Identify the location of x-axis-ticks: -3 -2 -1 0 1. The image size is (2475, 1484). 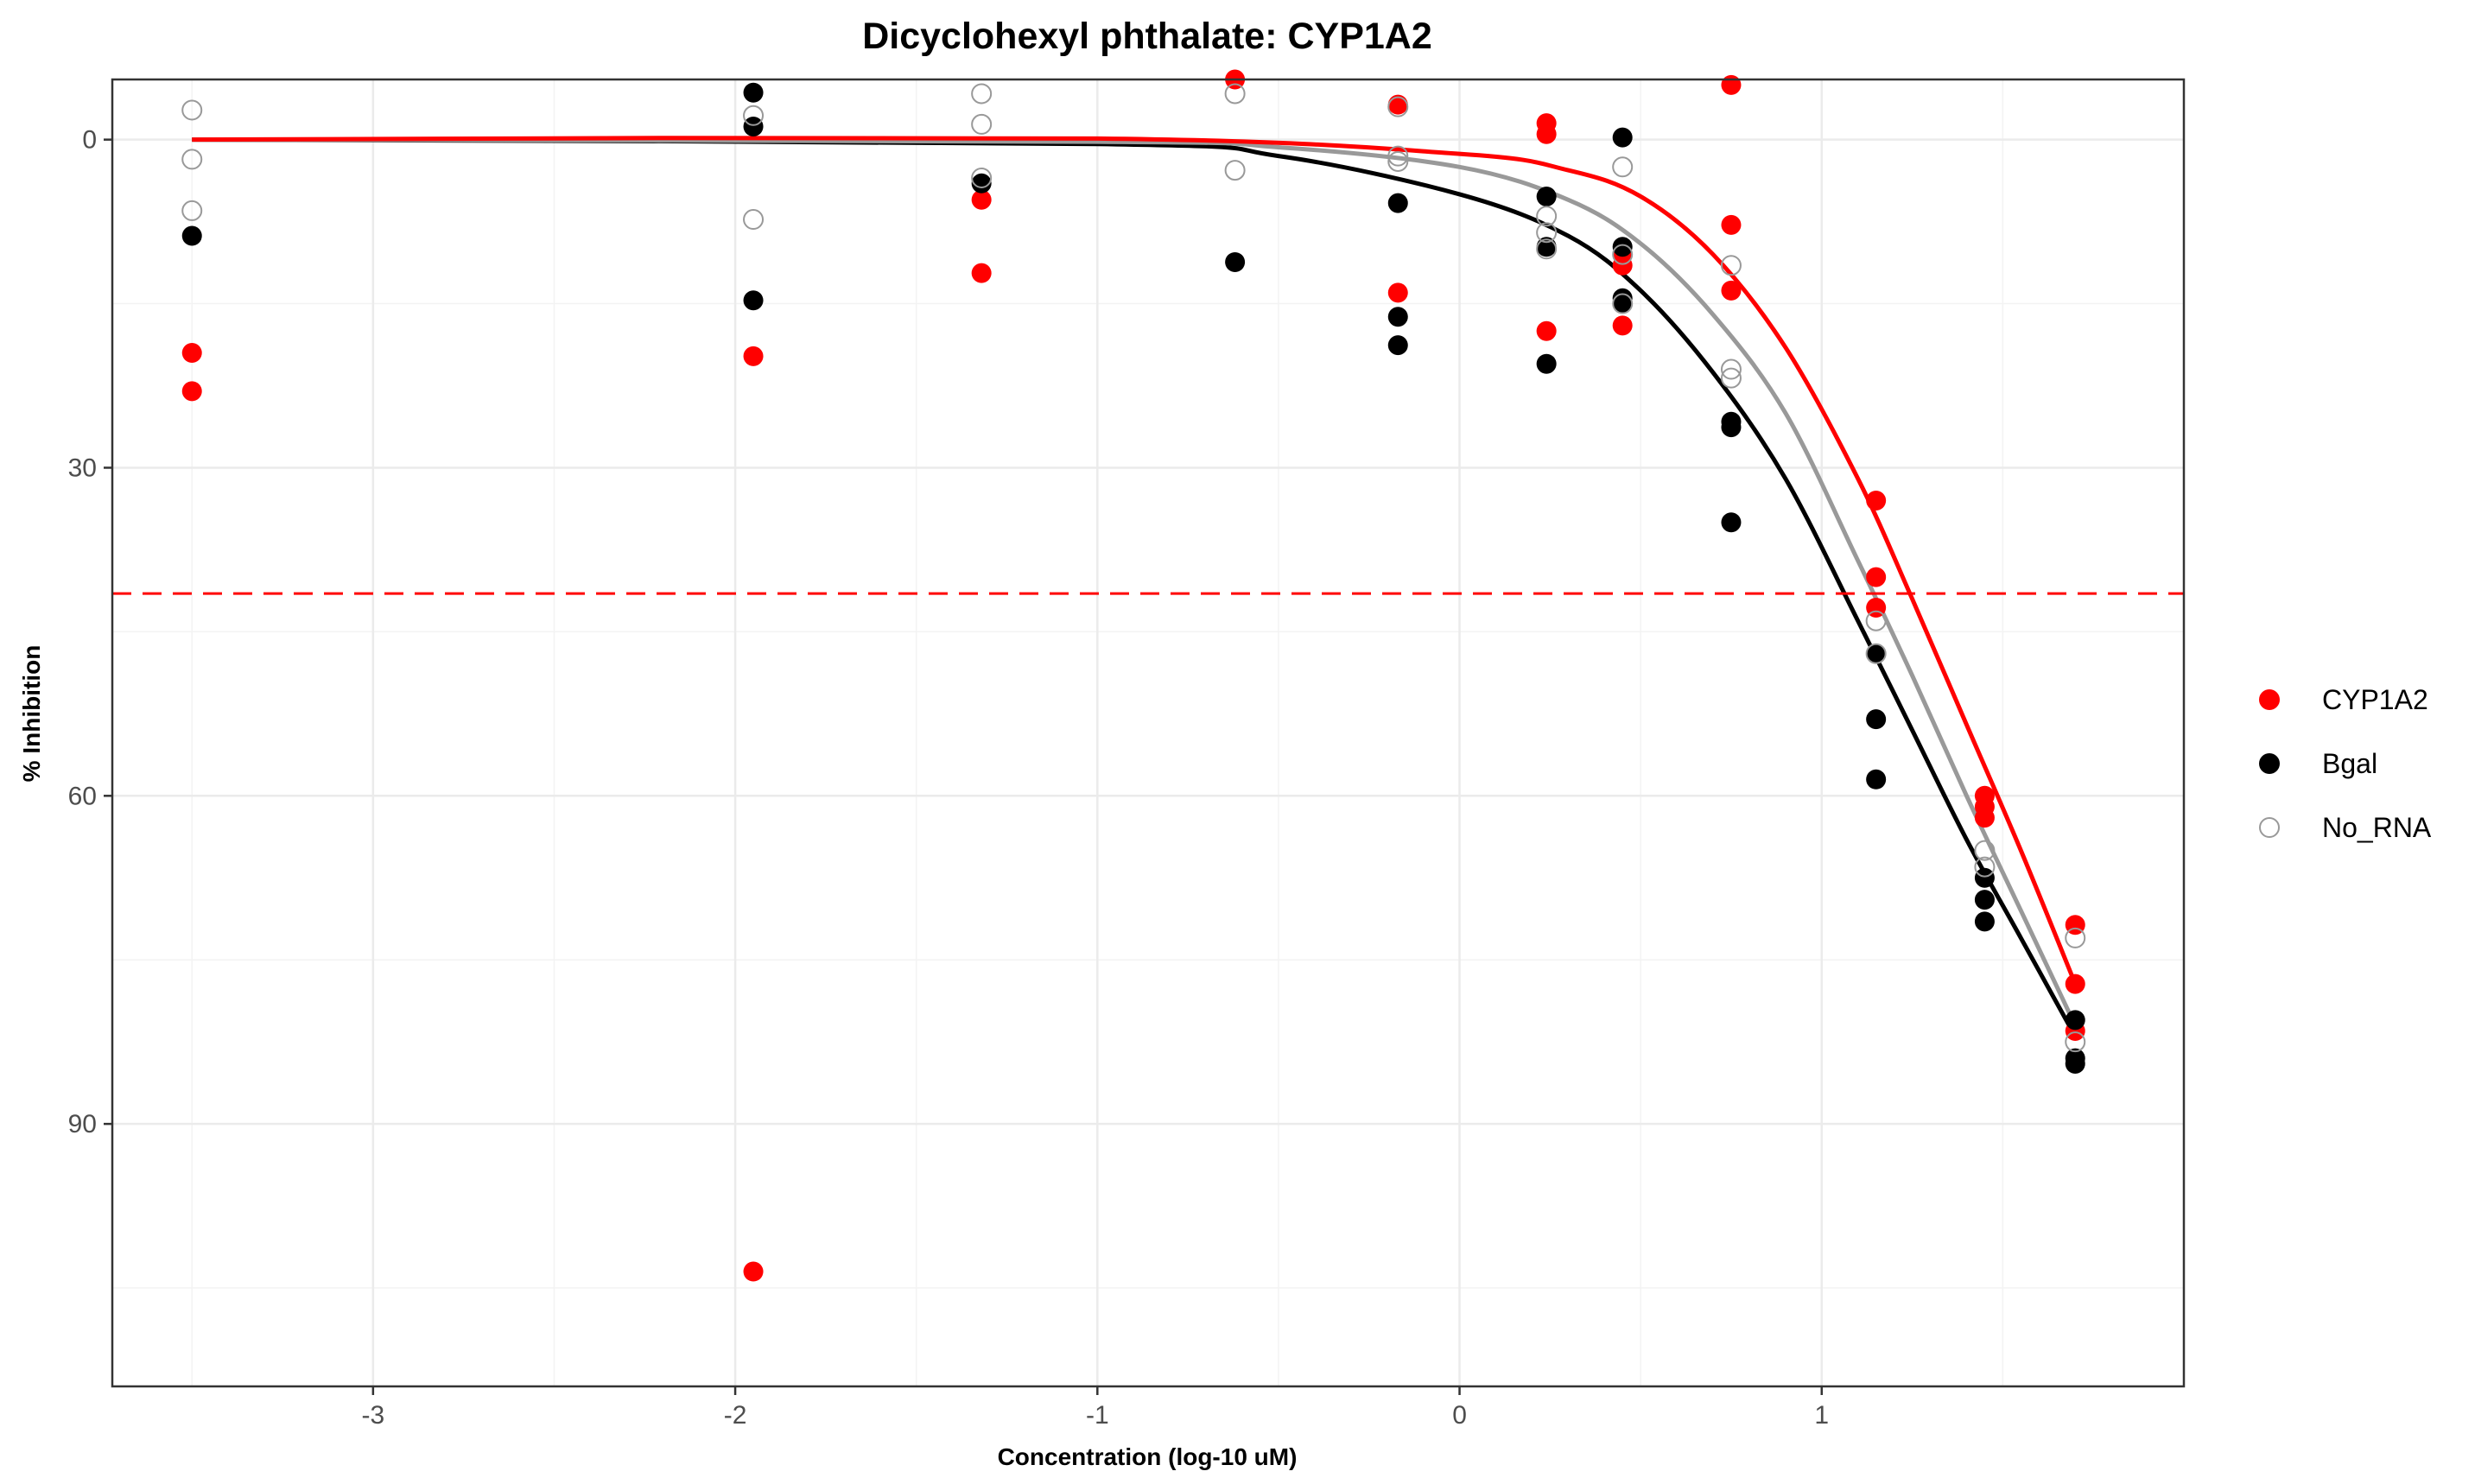
(1095, 1408).